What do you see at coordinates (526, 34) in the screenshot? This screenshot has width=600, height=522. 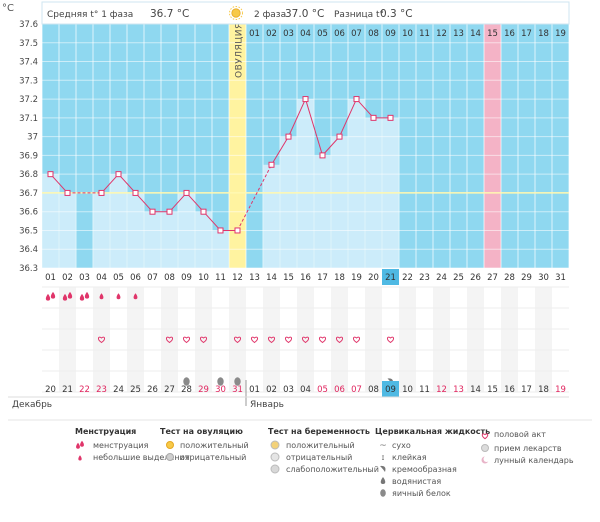 I see `phase2-day-label: 17` at bounding box center [526, 34].